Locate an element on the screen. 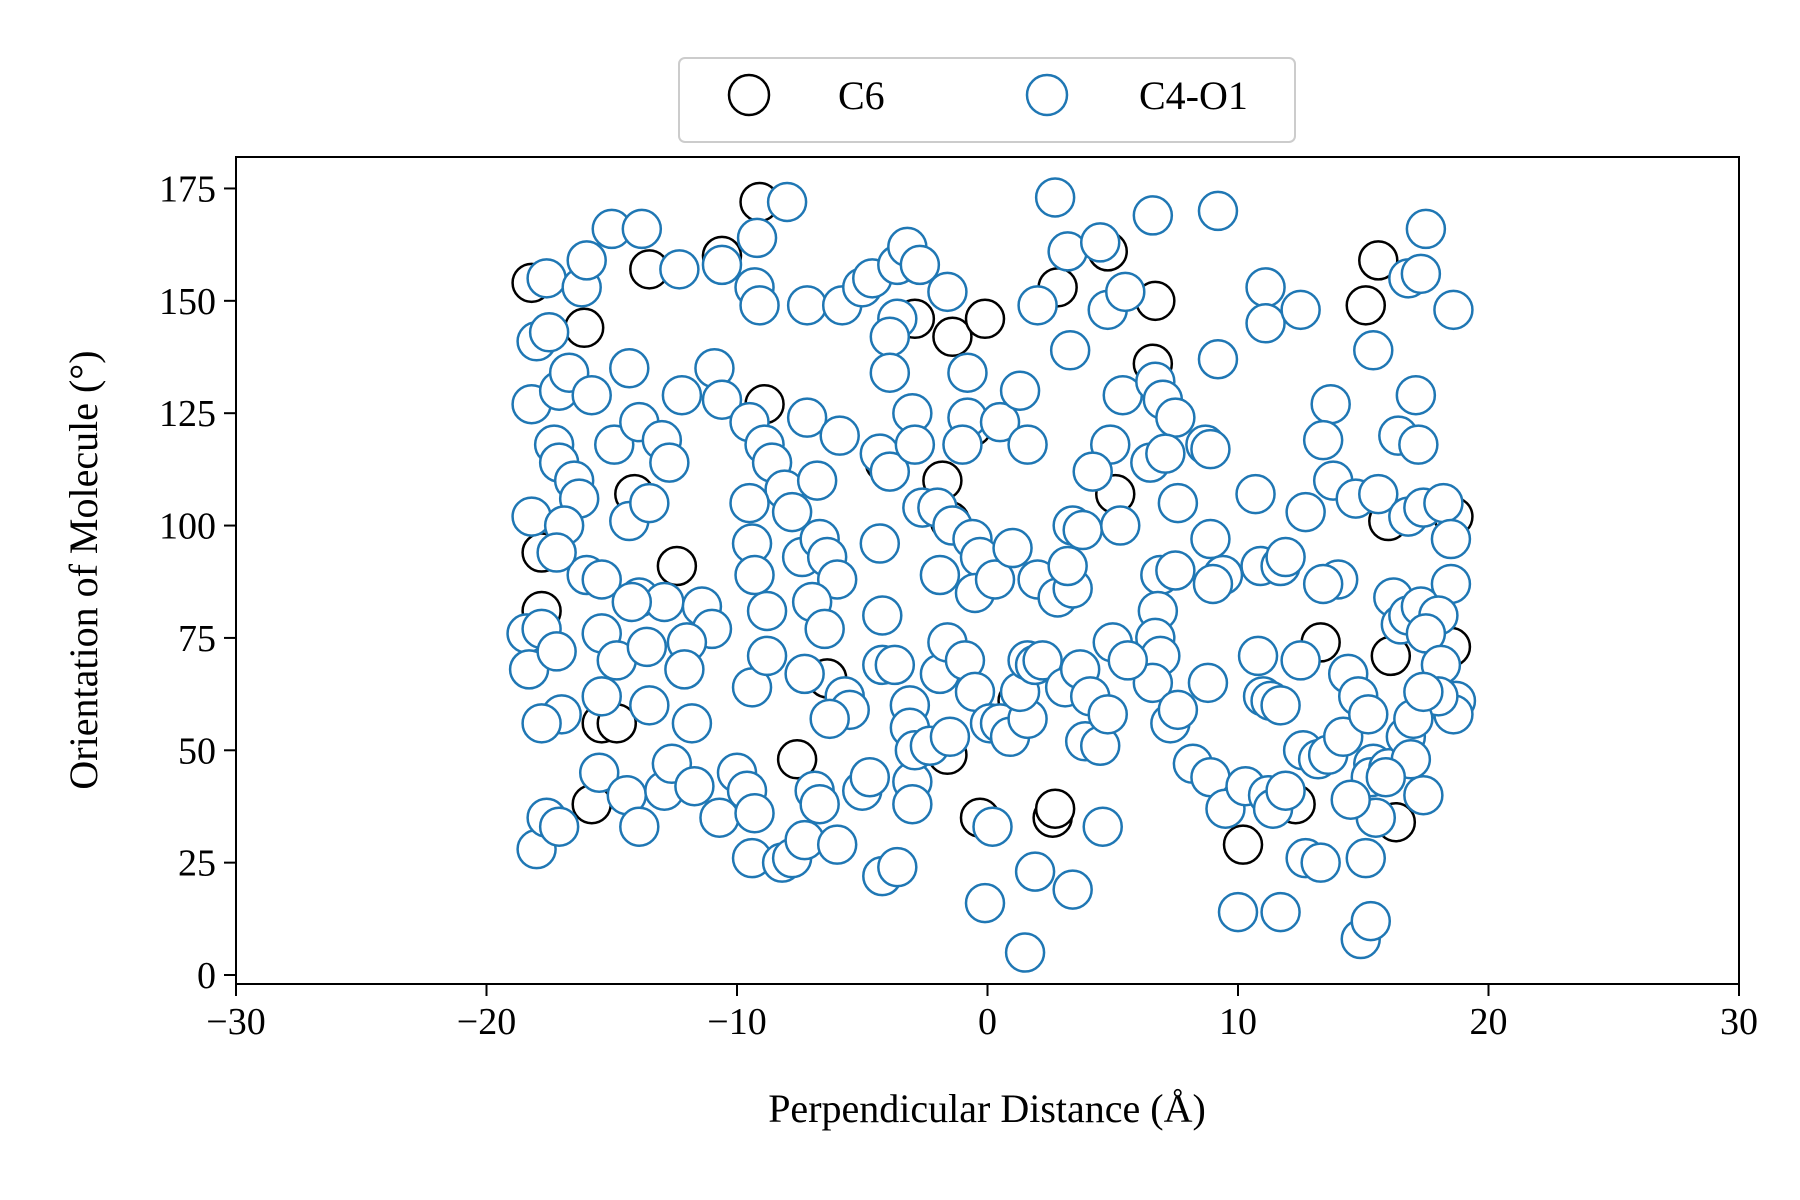  y-axis: 0 25 50 75 100 125 150 175 is located at coordinates (197, 582).